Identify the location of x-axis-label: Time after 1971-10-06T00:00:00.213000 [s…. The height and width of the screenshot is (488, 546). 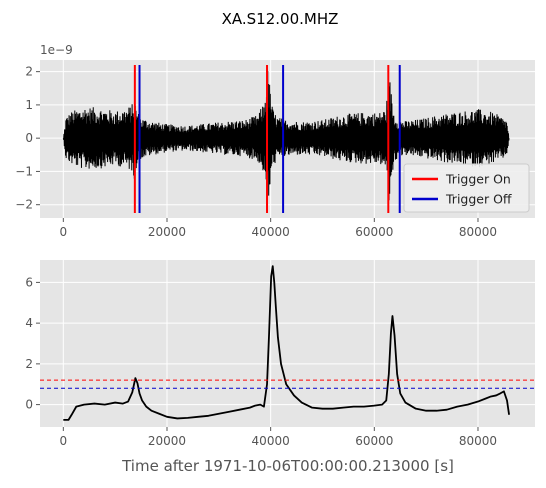
(287, 466).